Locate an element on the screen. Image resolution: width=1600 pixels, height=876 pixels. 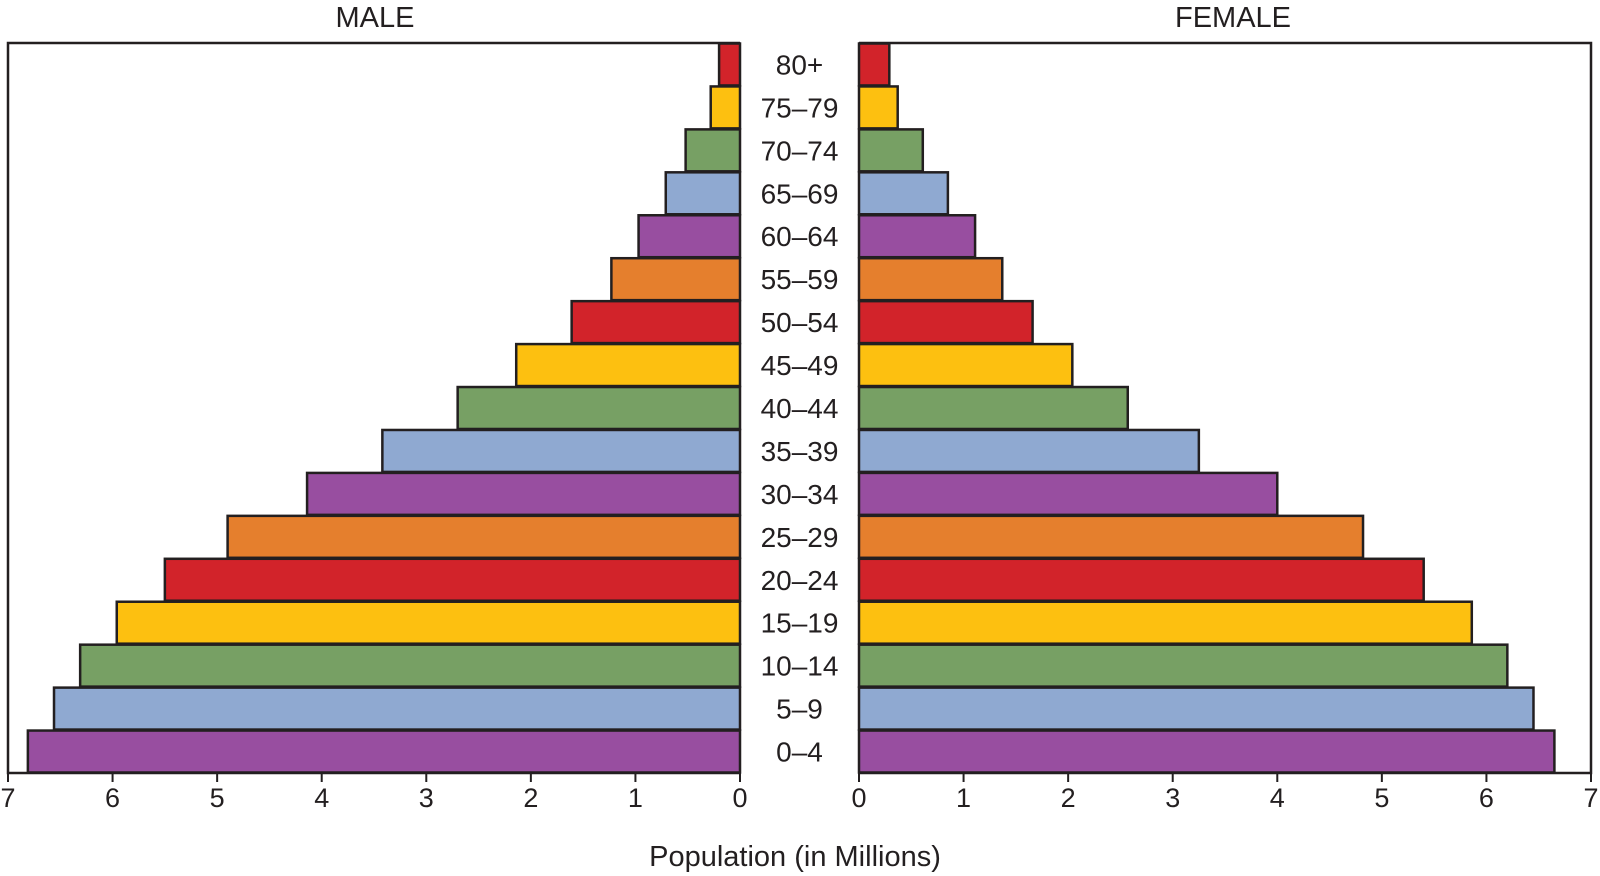
female-panel-title: FEMALE is located at coordinates (1233, 18).